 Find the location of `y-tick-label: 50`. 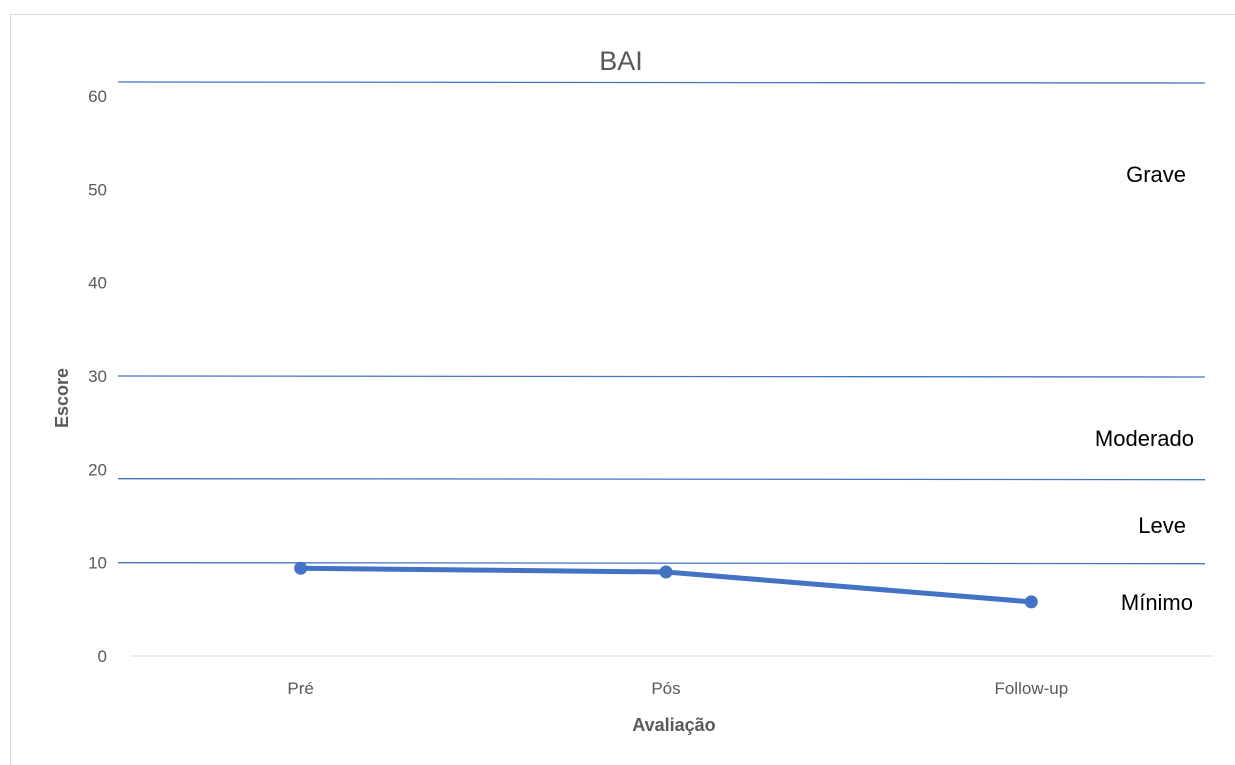

y-tick-label: 50 is located at coordinates (97, 189).